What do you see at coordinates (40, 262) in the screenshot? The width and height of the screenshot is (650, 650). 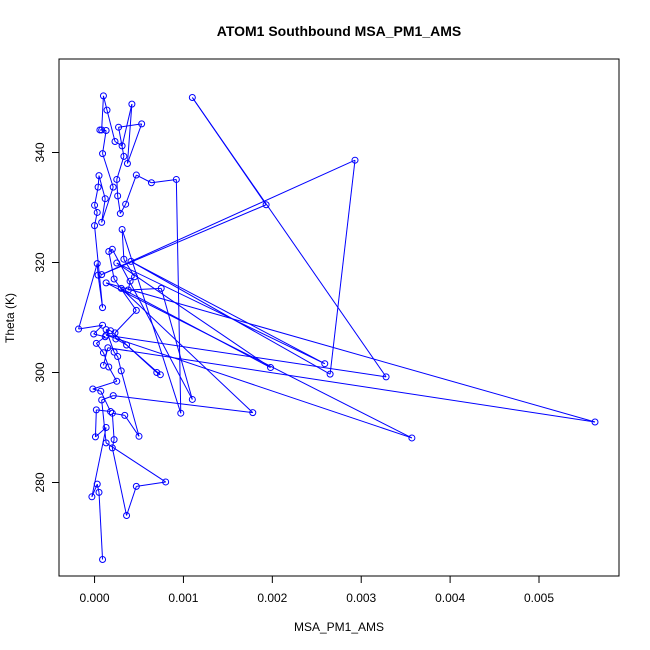 I see `y-tick-label: 320` at bounding box center [40, 262].